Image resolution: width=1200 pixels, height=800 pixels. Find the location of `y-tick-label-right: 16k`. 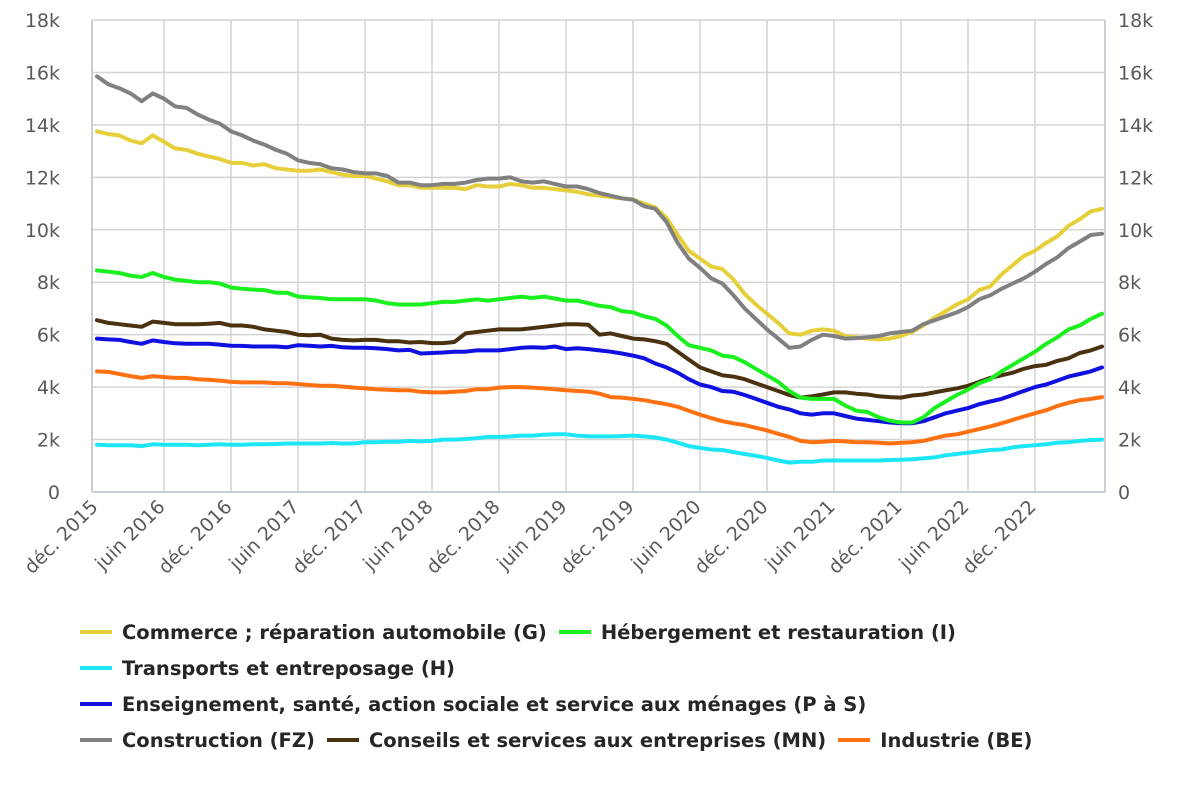

y-tick-label-right: 16k is located at coordinates (1135, 73).